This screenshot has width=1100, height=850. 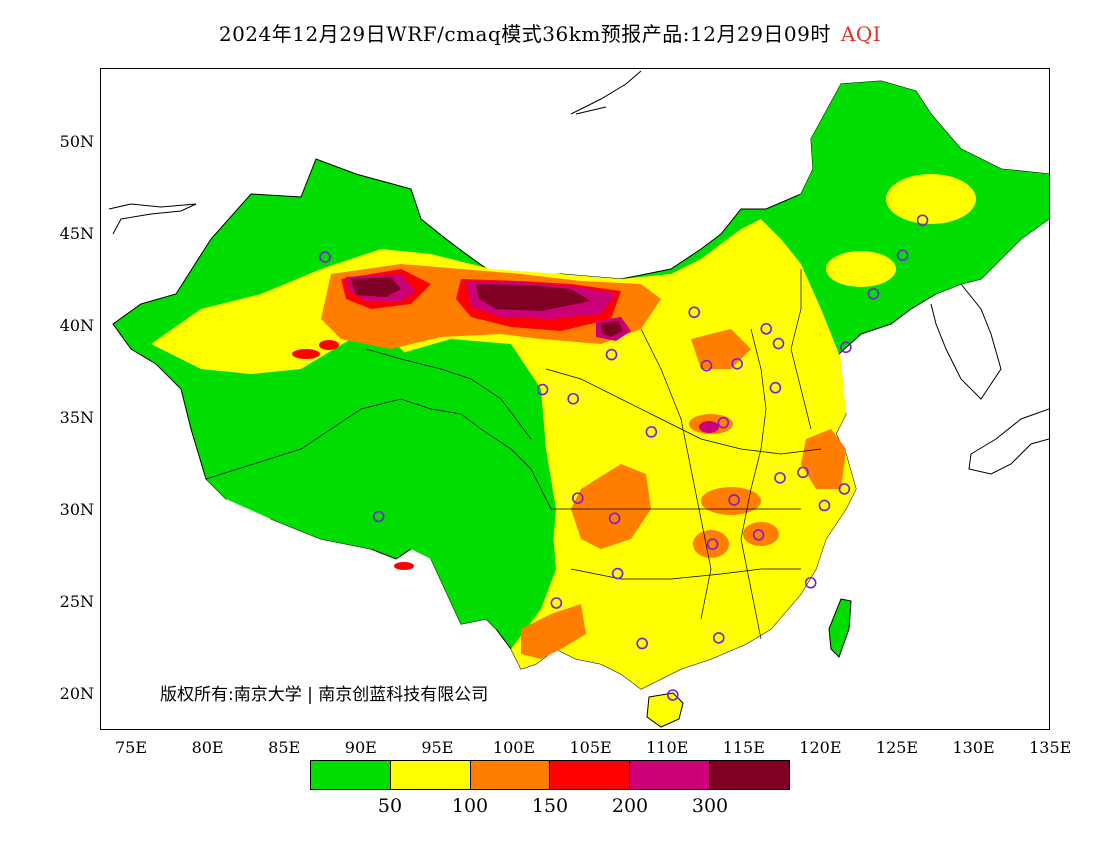 What do you see at coordinates (630, 806) in the screenshot?
I see `legend-label: 200` at bounding box center [630, 806].